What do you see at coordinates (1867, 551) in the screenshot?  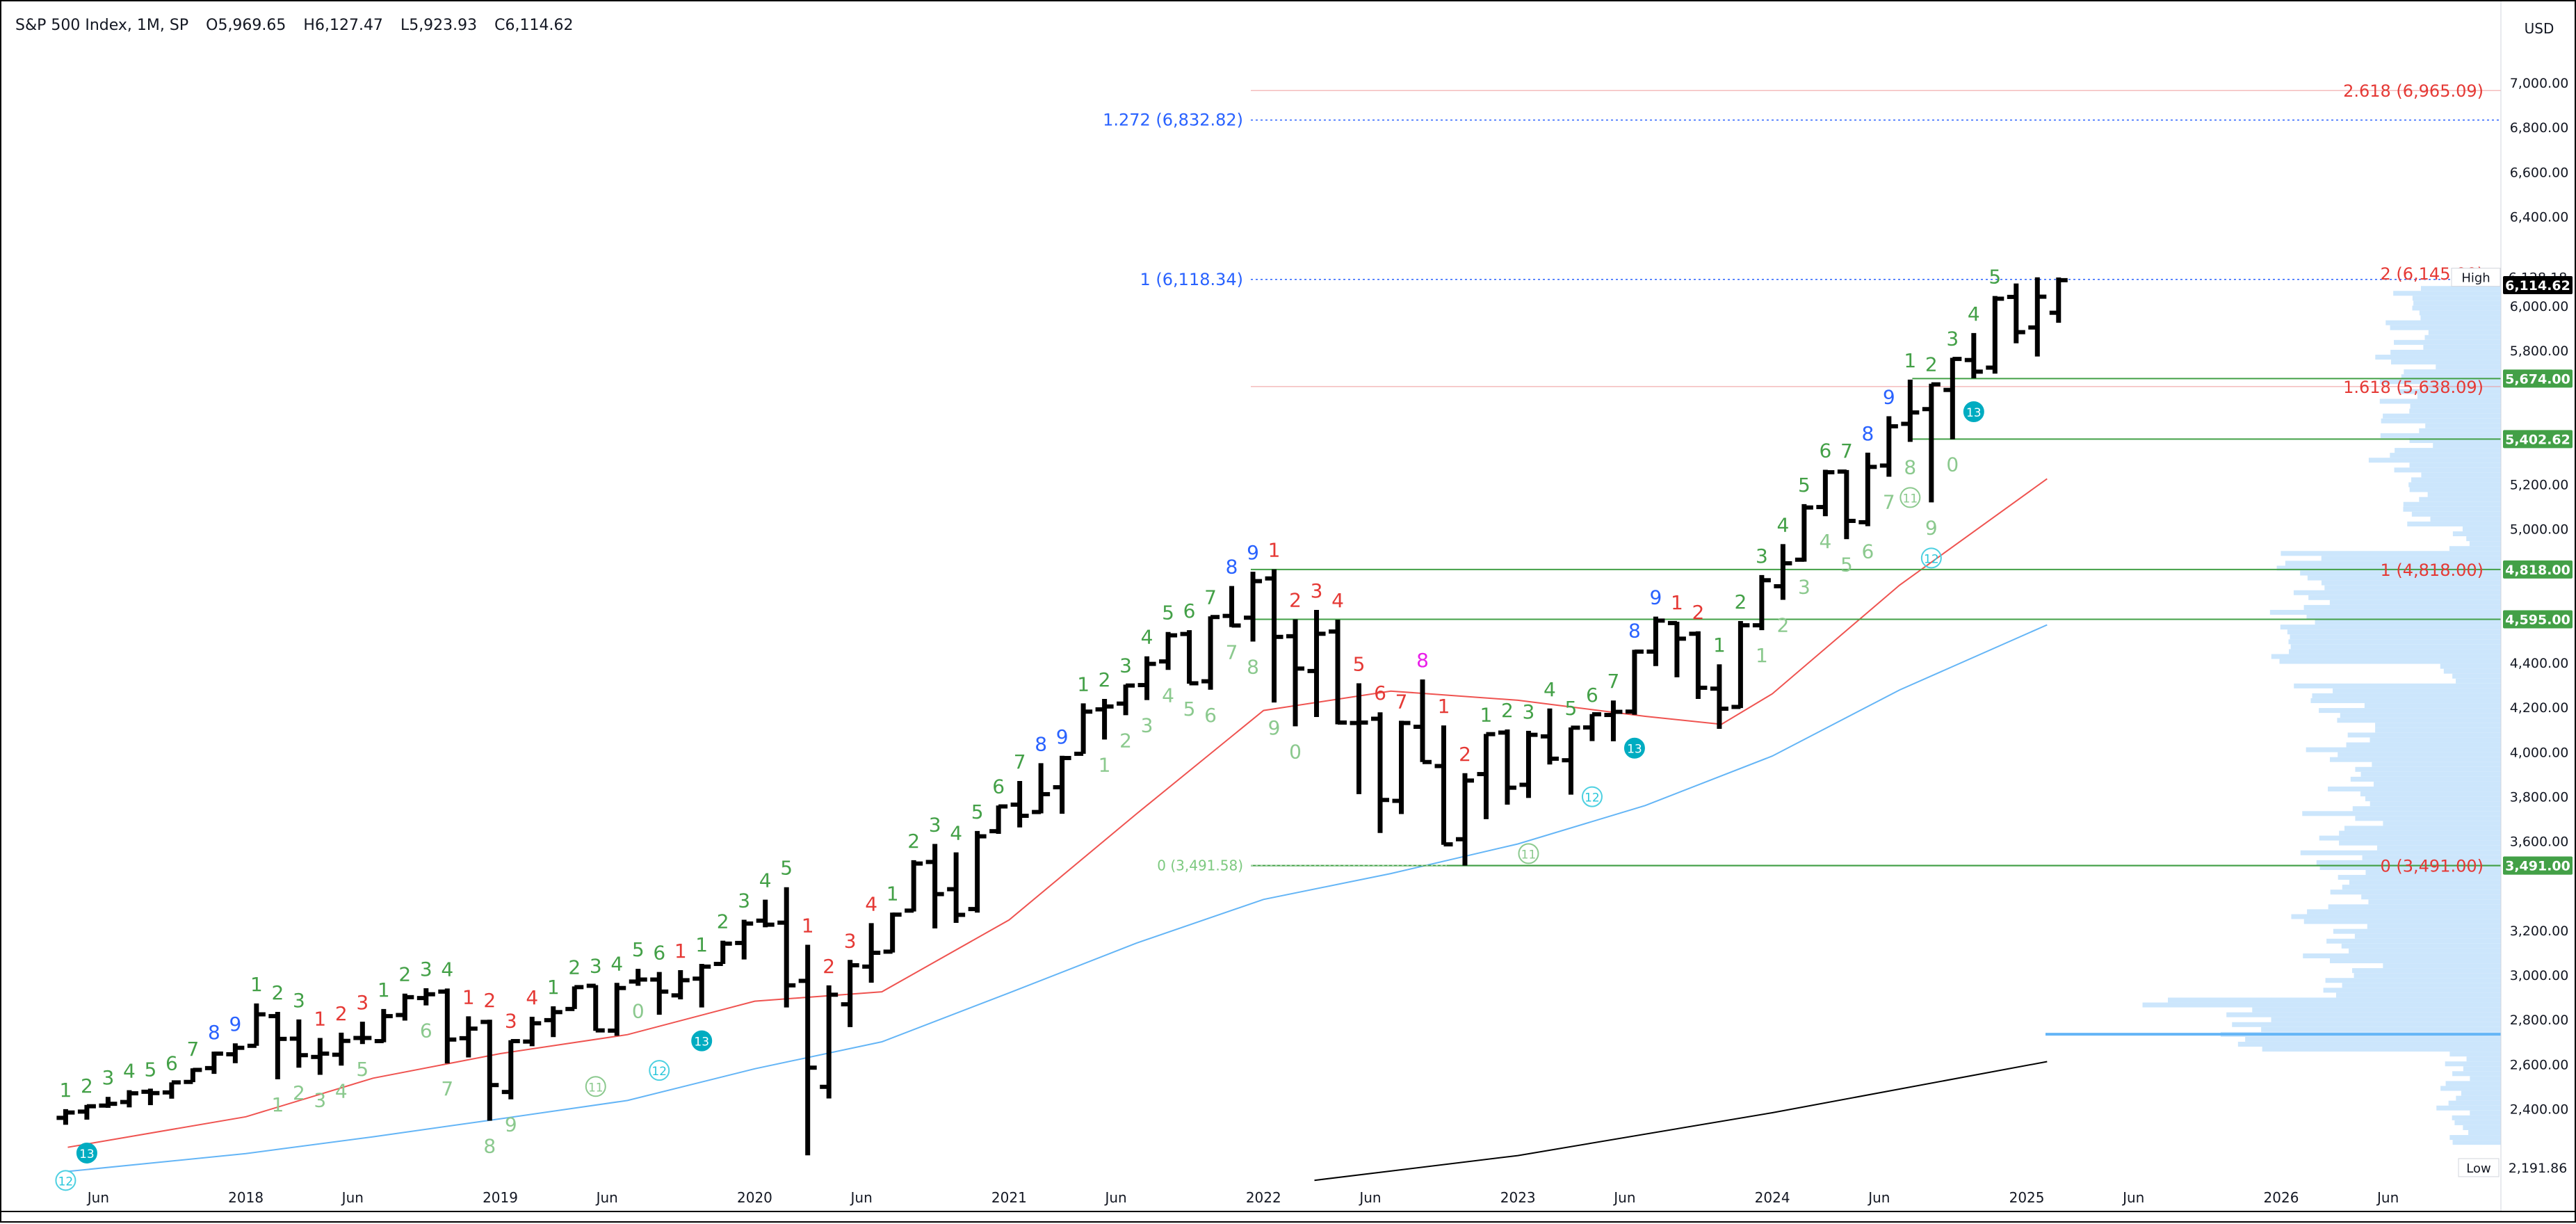 I see `sequential-count-label: 6` at bounding box center [1867, 551].